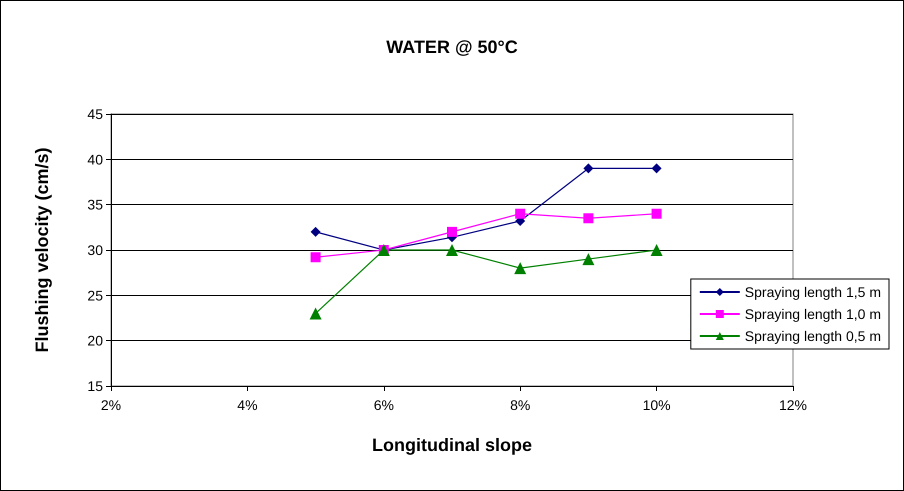  I want to click on legend-label: Spraying length 0,5 m, so click(813, 336).